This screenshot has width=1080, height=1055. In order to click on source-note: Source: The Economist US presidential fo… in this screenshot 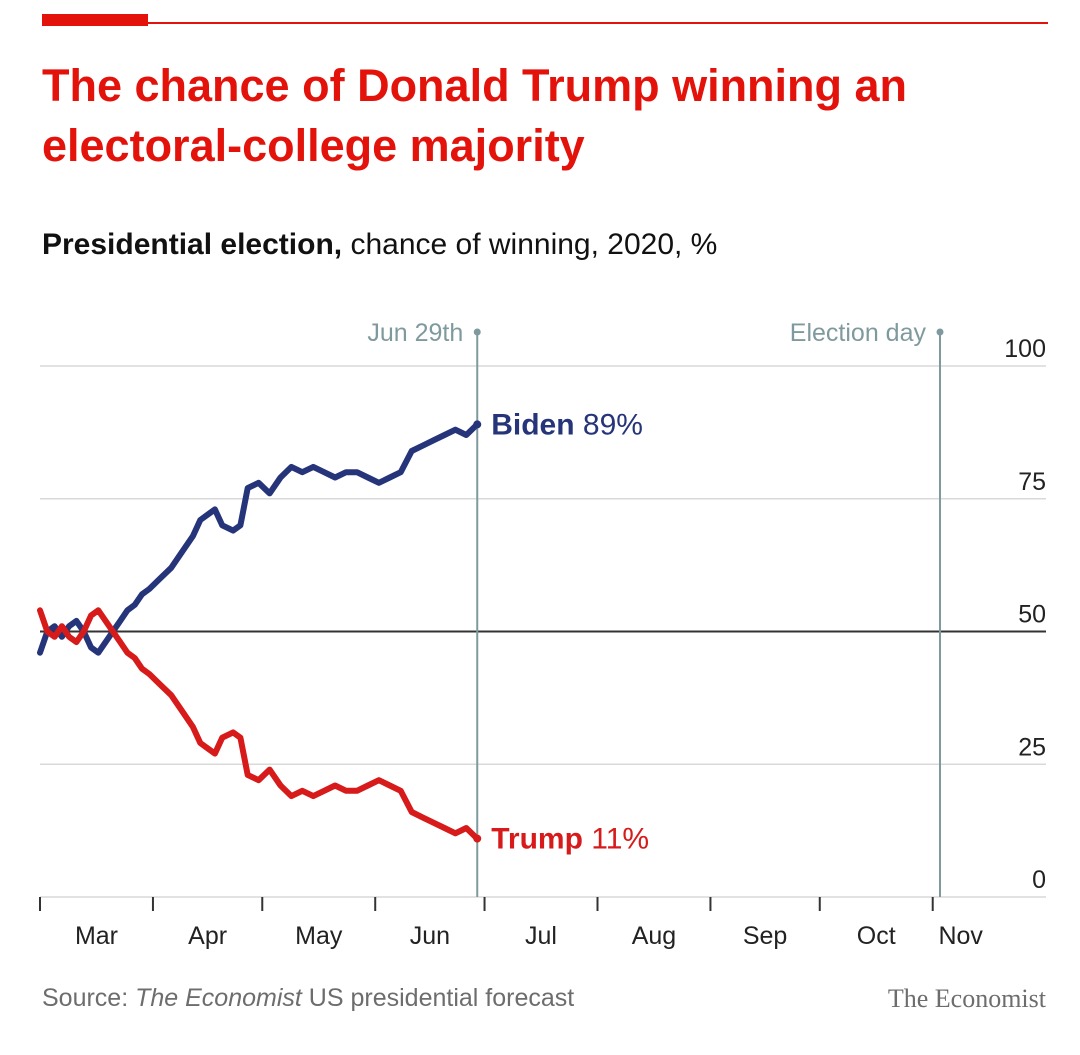, I will do `click(308, 998)`.